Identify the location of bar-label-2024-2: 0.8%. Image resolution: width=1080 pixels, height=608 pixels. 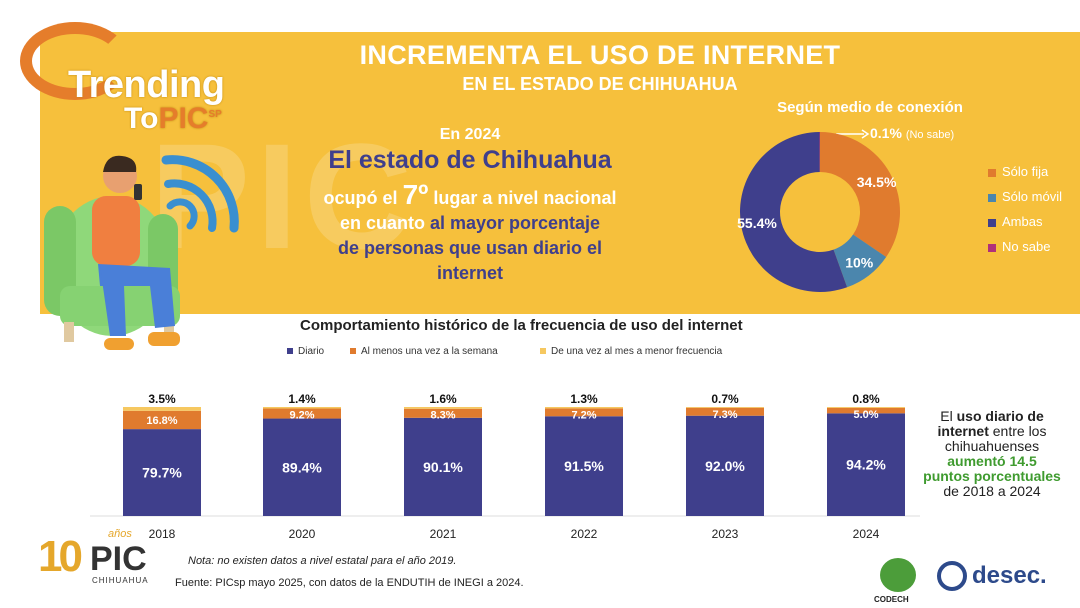
(866, 399).